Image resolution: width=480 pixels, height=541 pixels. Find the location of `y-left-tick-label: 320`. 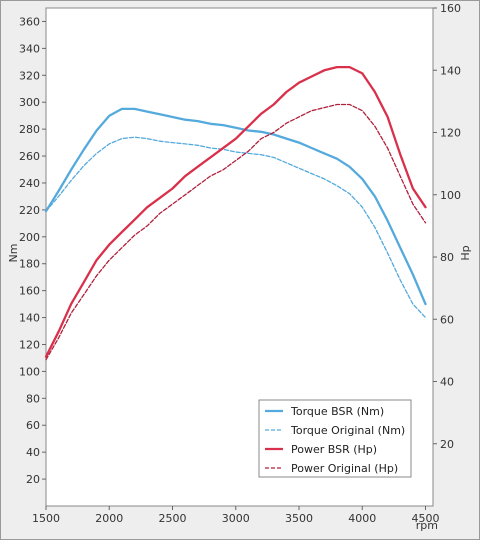

y-left-tick-label: 320 is located at coordinates (29, 75).